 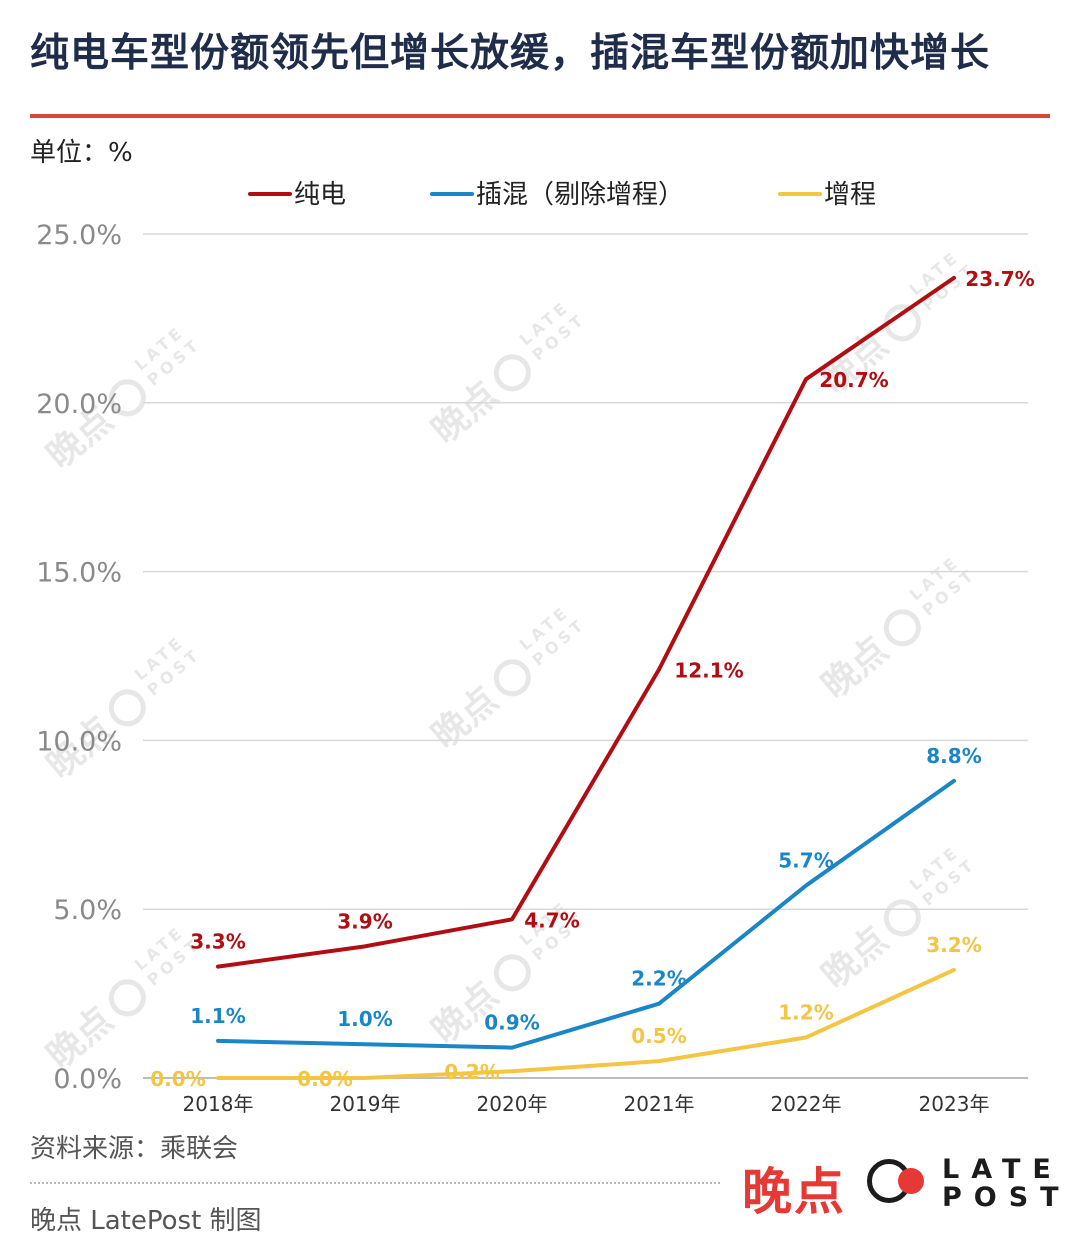 I want to click on data-label: 20.7%, so click(x=853, y=380).